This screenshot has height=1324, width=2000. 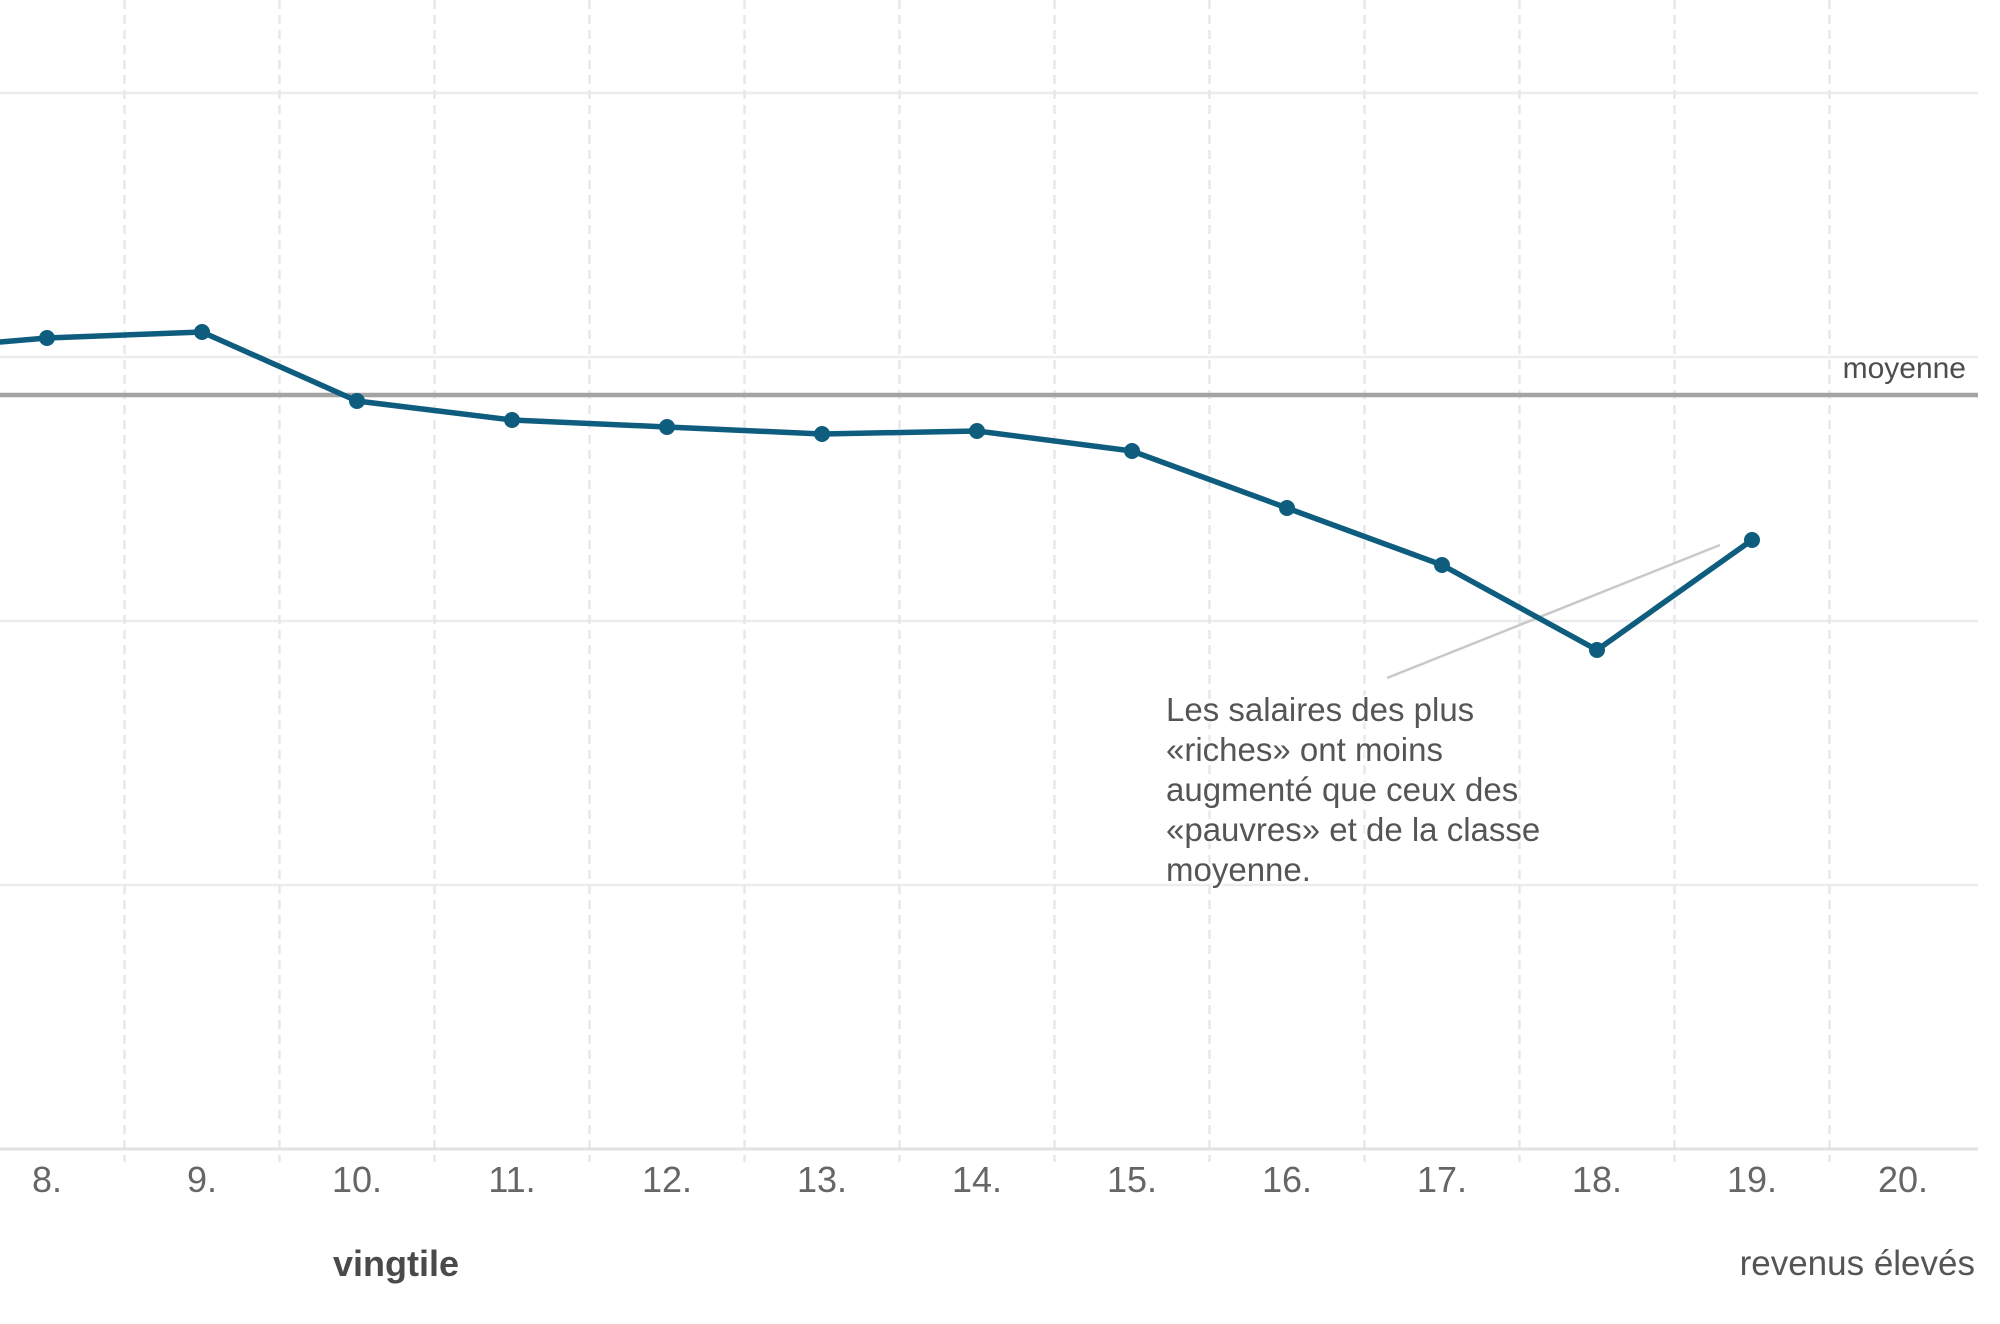 What do you see at coordinates (1903, 1179) in the screenshot?
I see `x-tick-label: 20.` at bounding box center [1903, 1179].